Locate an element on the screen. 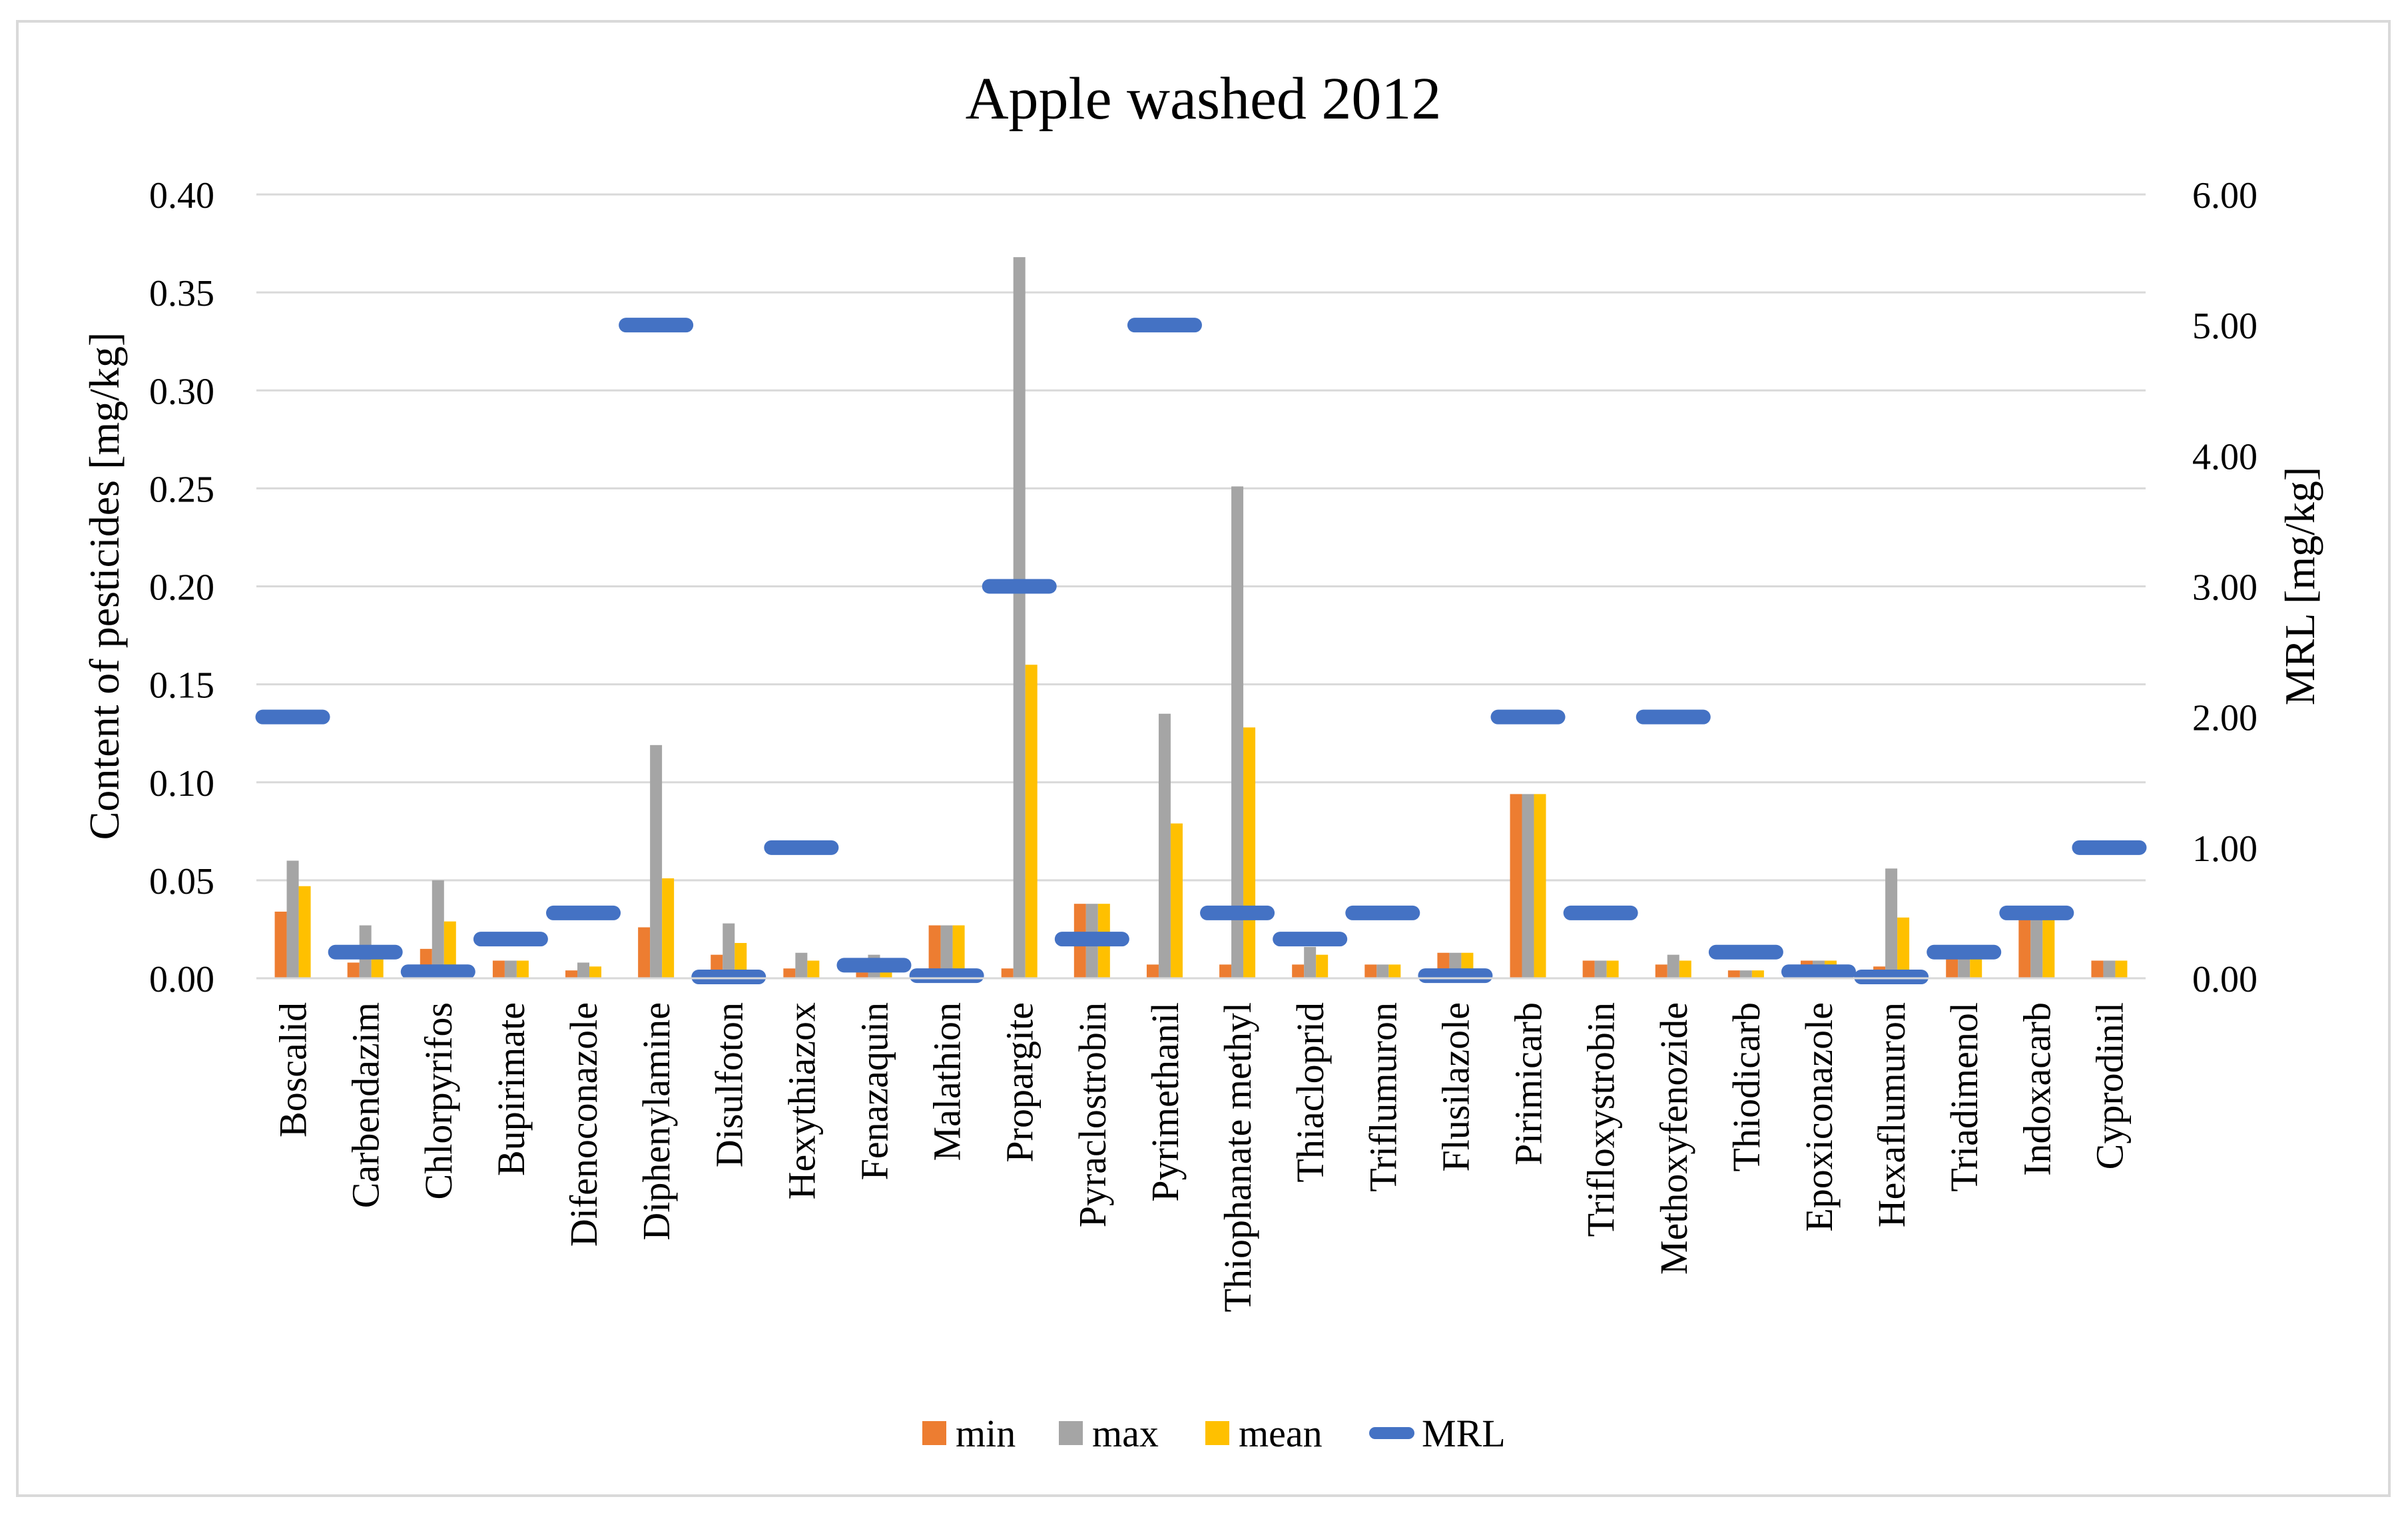  right-tick-label: 4.00 is located at coordinates (2225, 457).